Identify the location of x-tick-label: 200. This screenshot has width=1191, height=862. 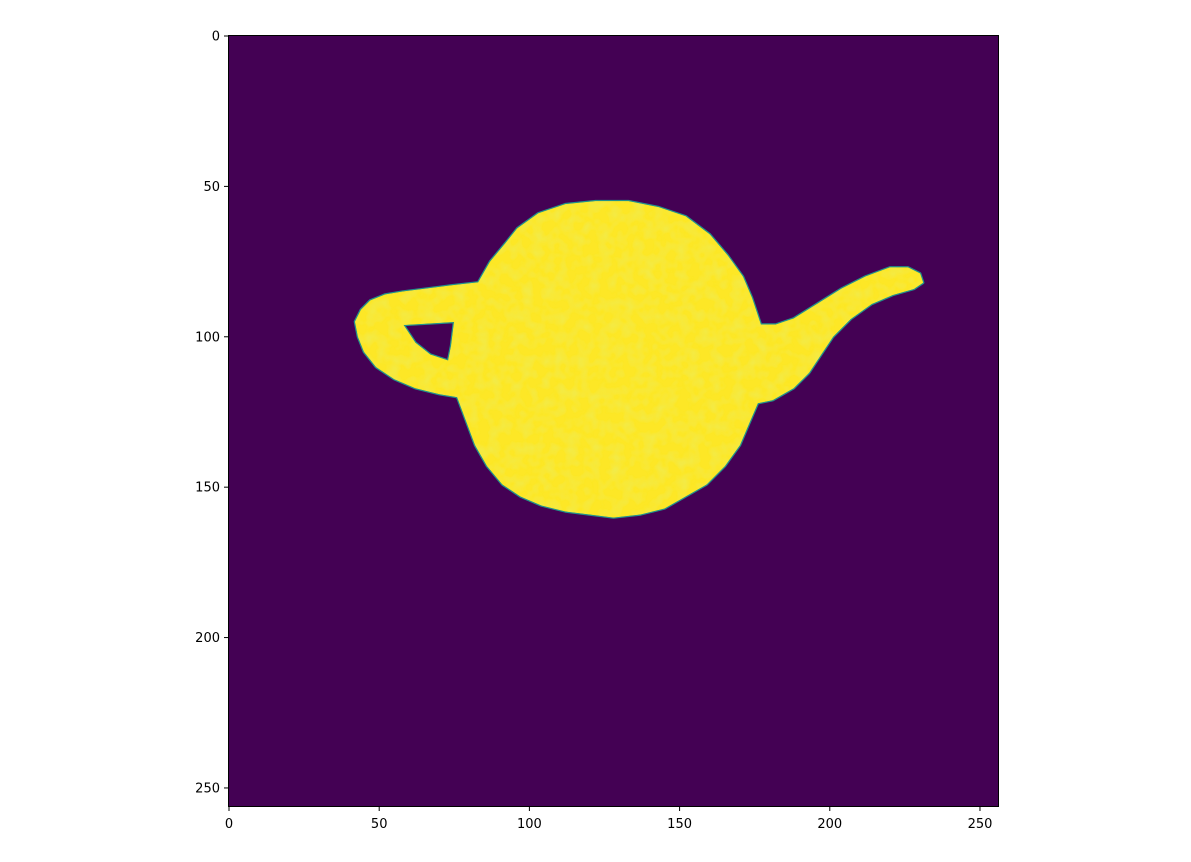
(829, 824).